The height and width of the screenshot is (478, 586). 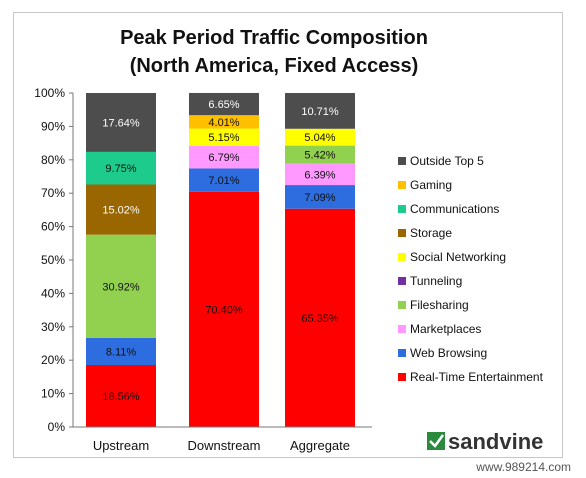 I want to click on data-label: 17.64%, so click(x=121, y=123).